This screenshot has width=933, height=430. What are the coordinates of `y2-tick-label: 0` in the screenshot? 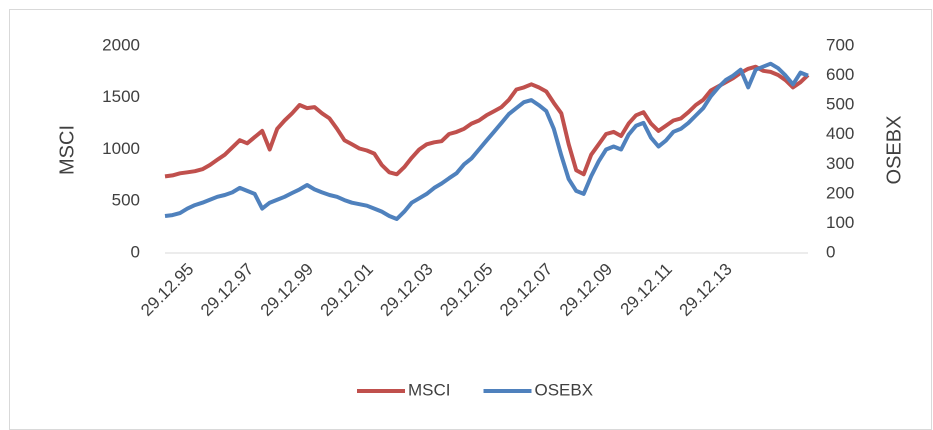 It's located at (830, 251).